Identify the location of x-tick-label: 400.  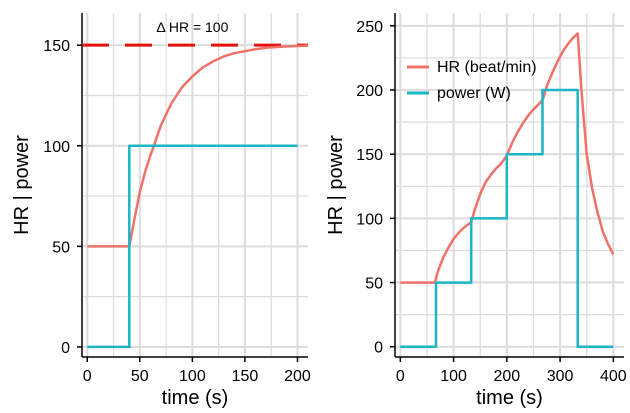
(613, 376).